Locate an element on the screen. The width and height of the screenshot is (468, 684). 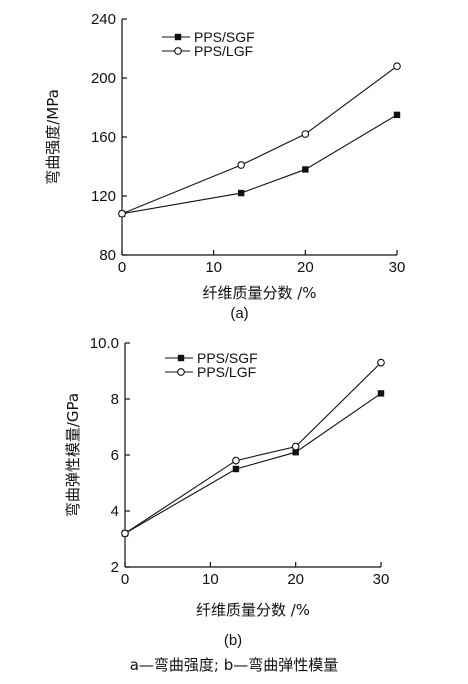
y-tick-label: 2 is located at coordinates (115, 567).